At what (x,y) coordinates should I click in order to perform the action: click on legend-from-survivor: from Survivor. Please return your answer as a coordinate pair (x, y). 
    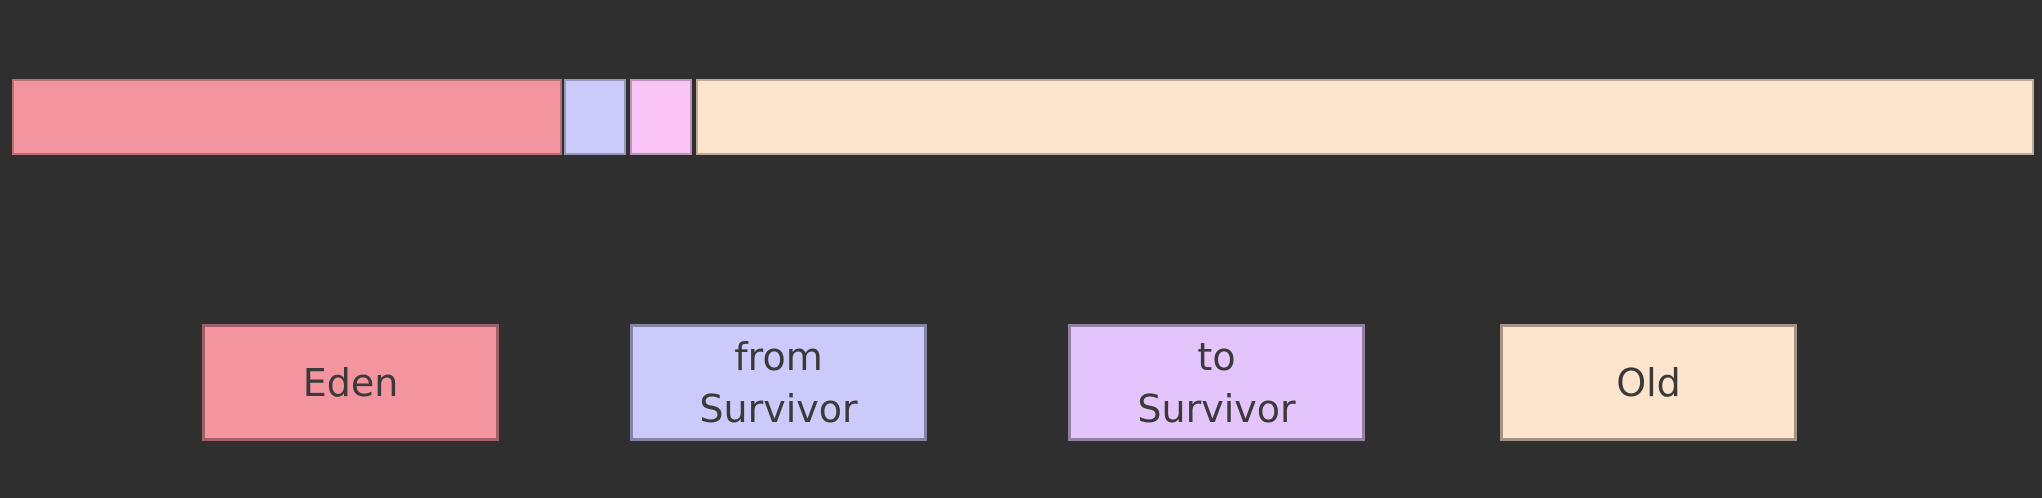
    Looking at the image, I should click on (778, 382).